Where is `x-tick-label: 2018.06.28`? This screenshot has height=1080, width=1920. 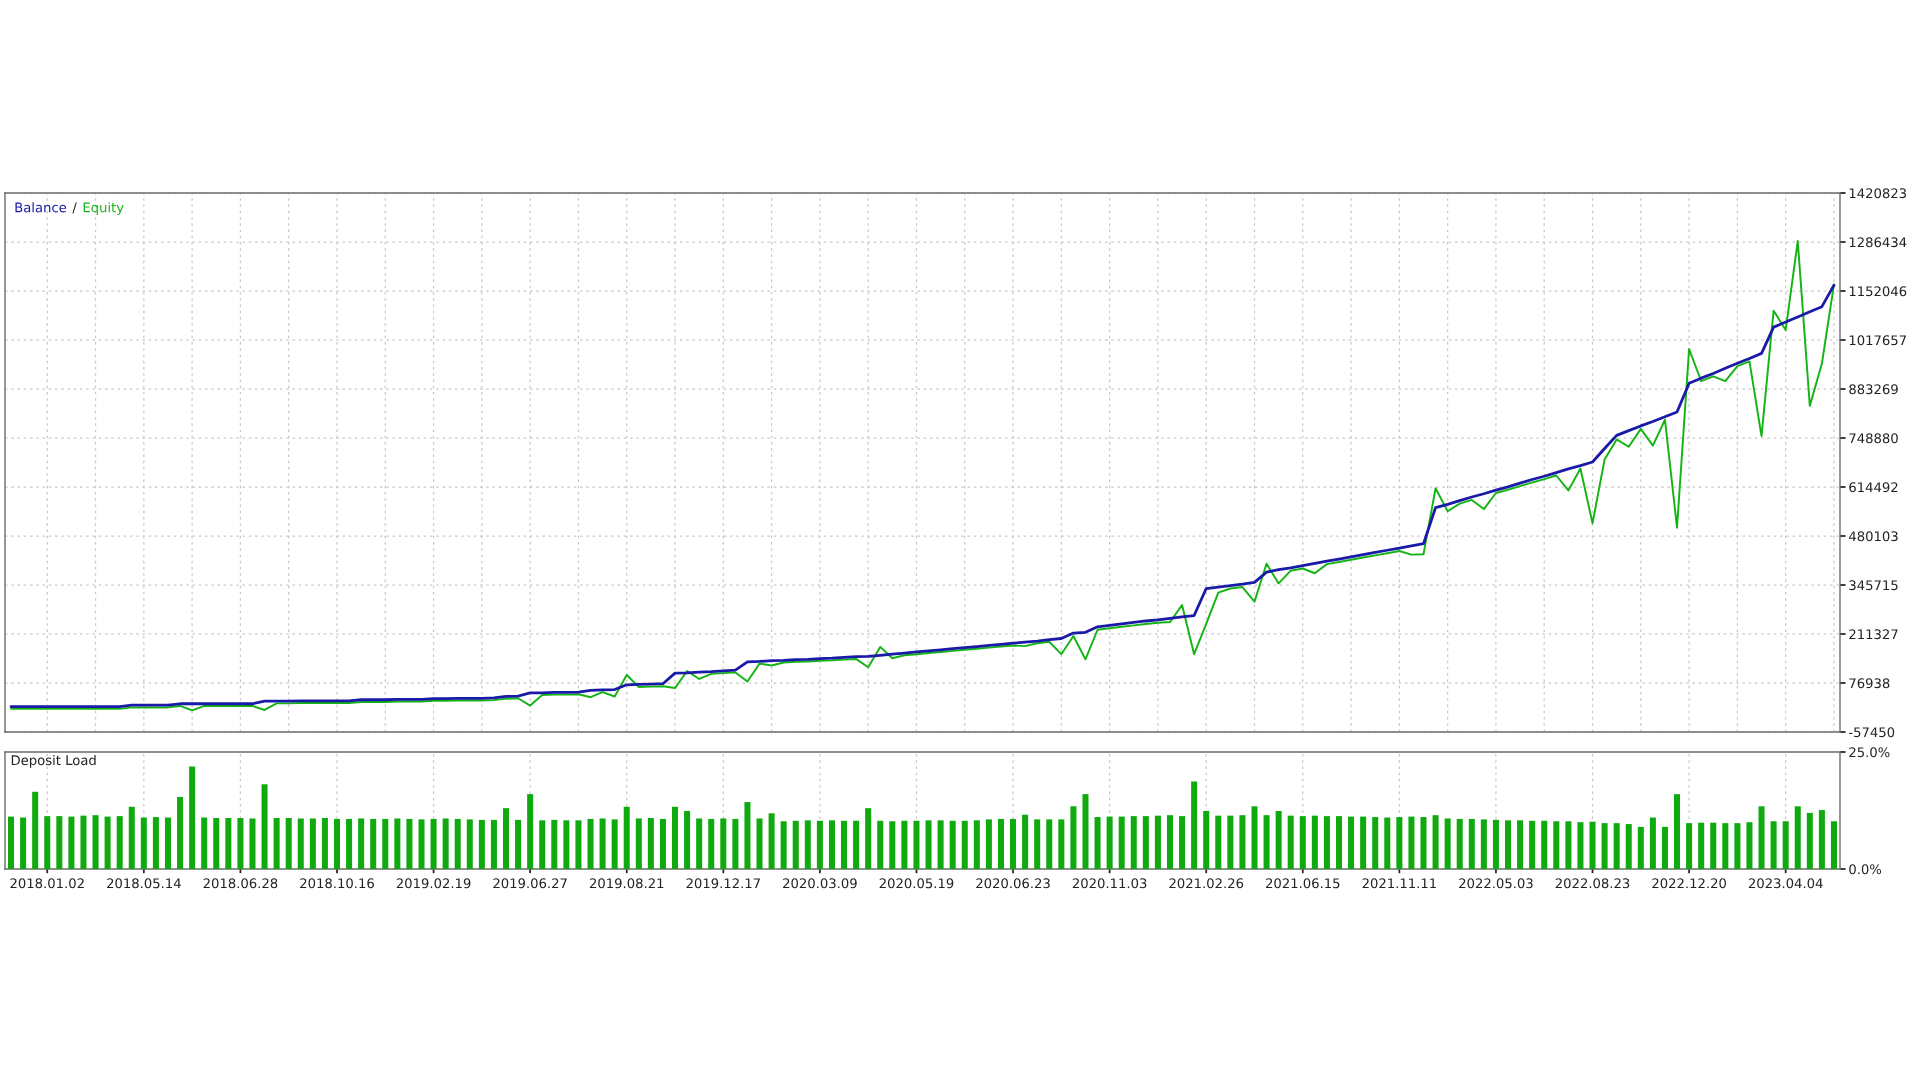 x-tick-label: 2018.06.28 is located at coordinates (240, 883).